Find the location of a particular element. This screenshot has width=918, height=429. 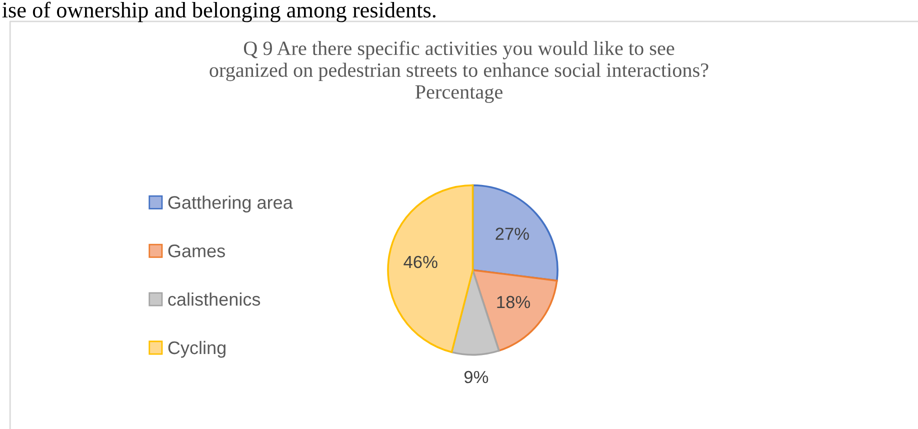

legend-label: Gatthering area is located at coordinates (230, 204).